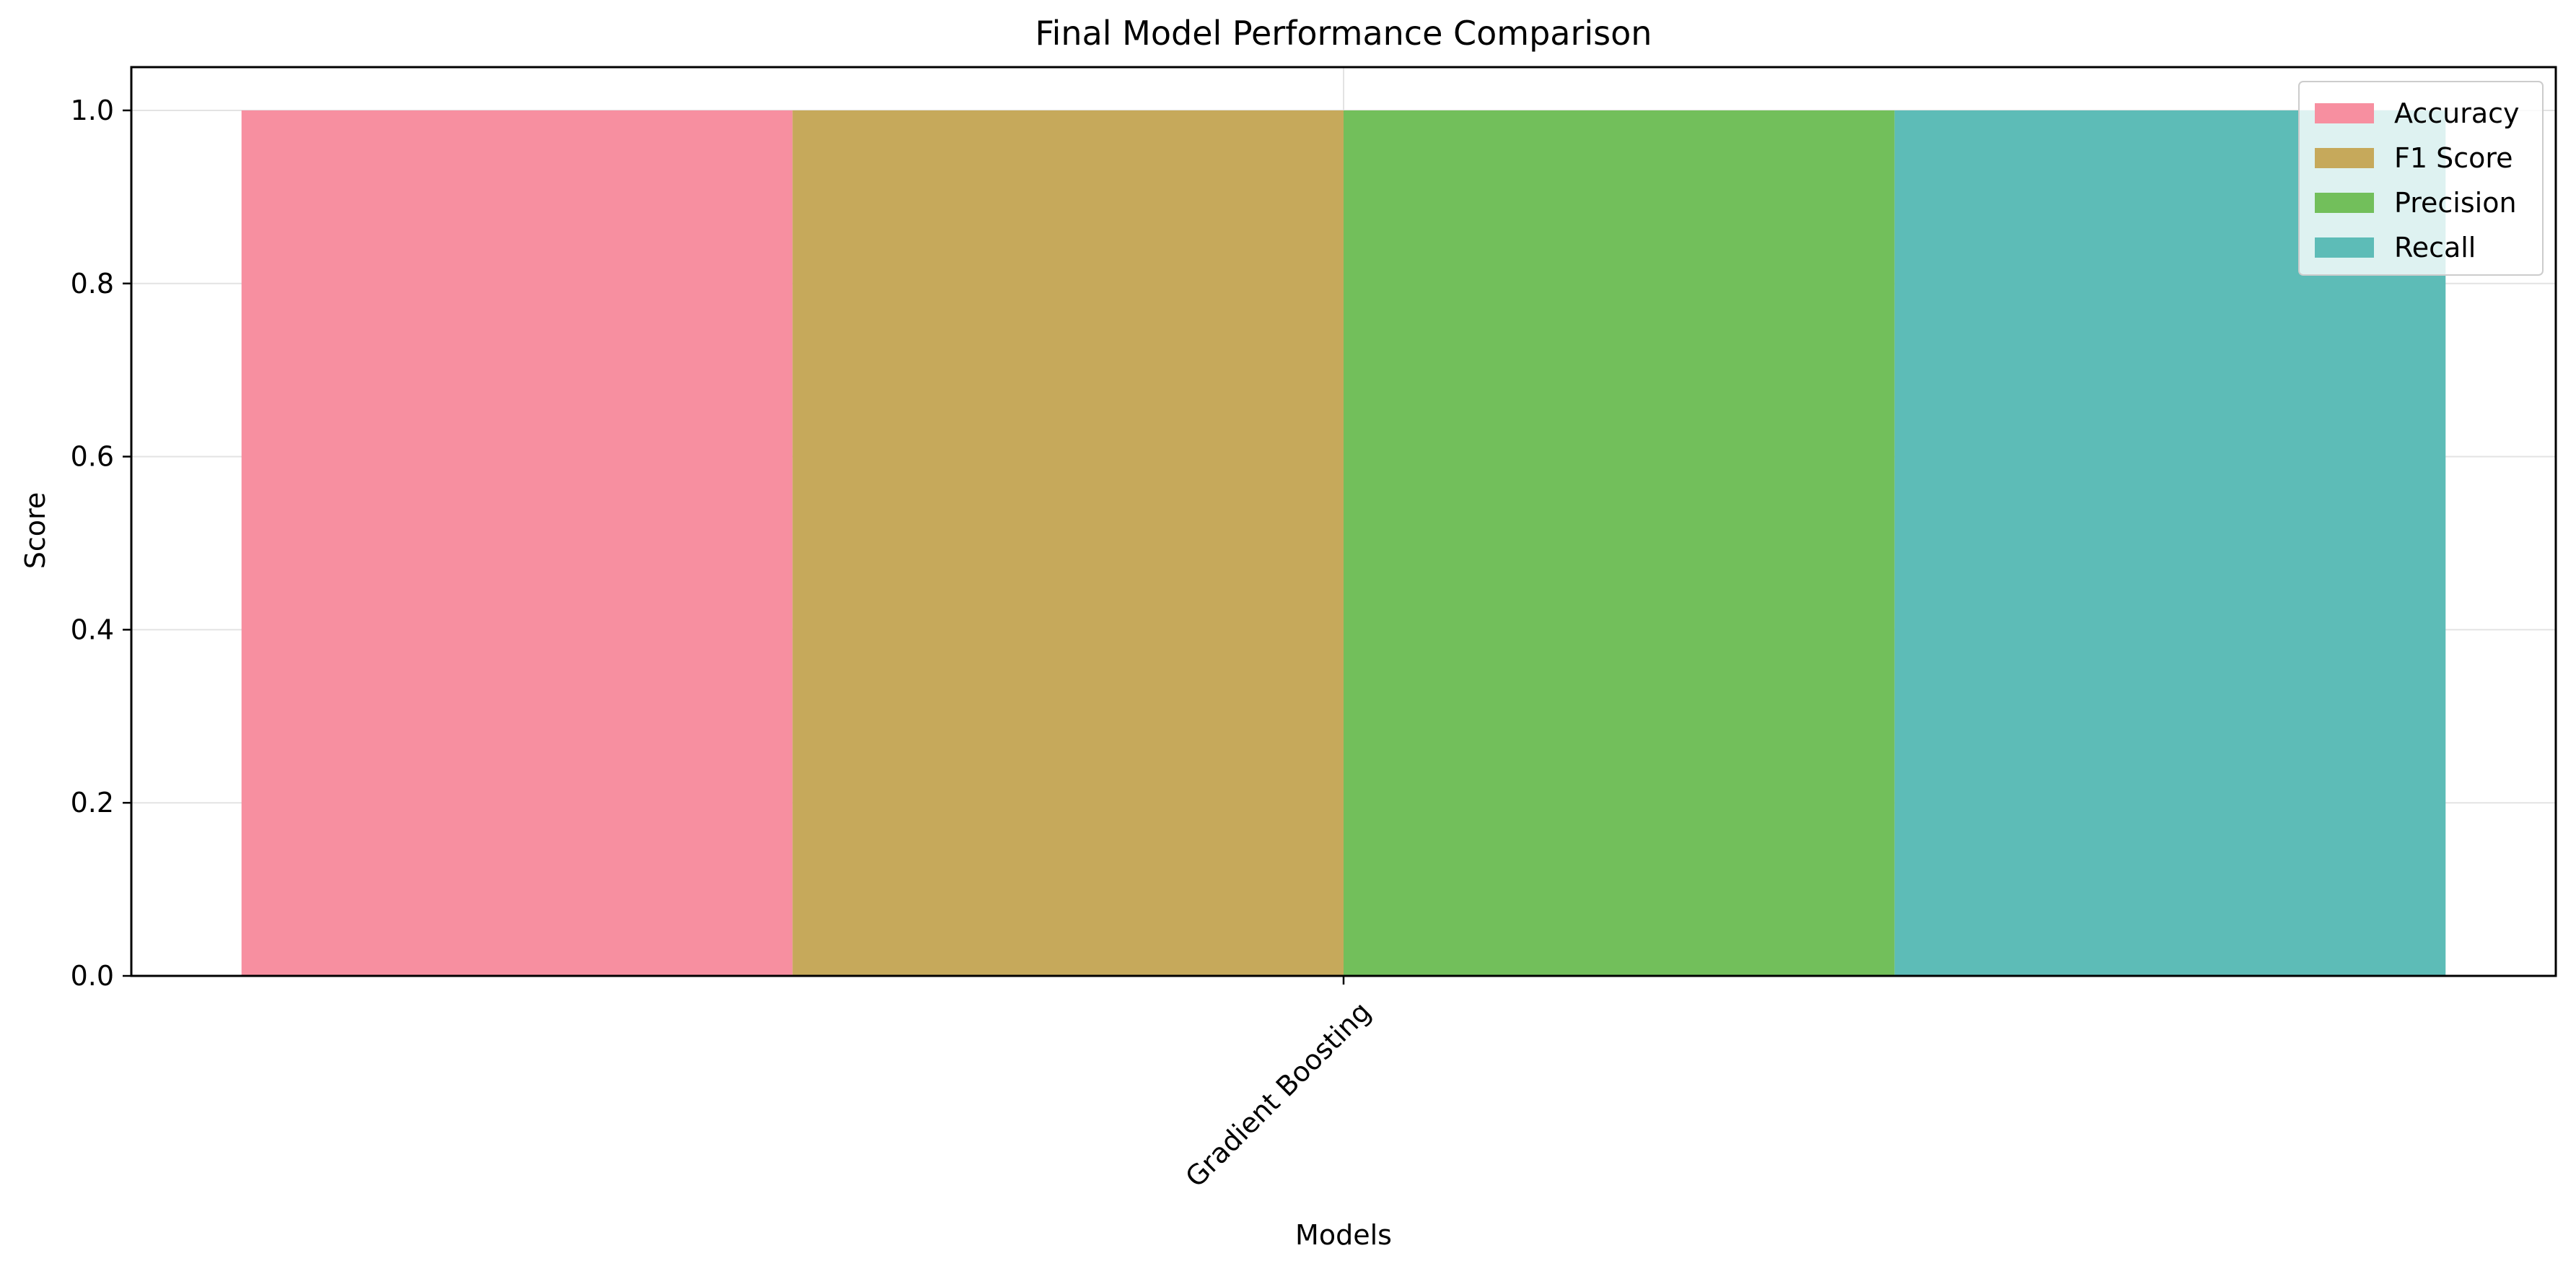 The image size is (2576, 1274). I want to click on bar-precision, so click(1620, 543).